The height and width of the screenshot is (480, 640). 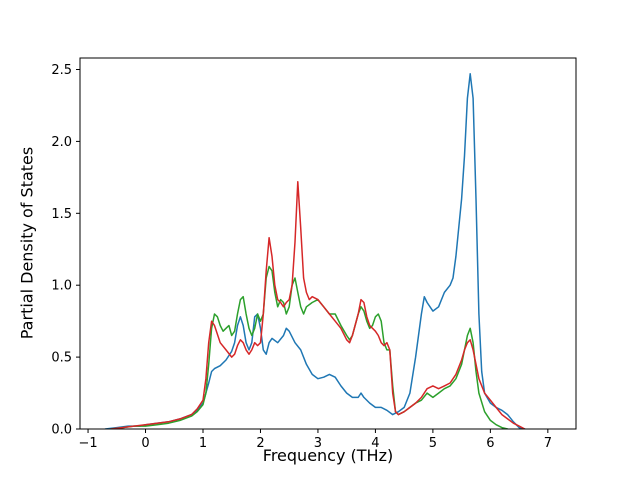 What do you see at coordinates (61, 430) in the screenshot?
I see `y-tick-label: 0.0` at bounding box center [61, 430].